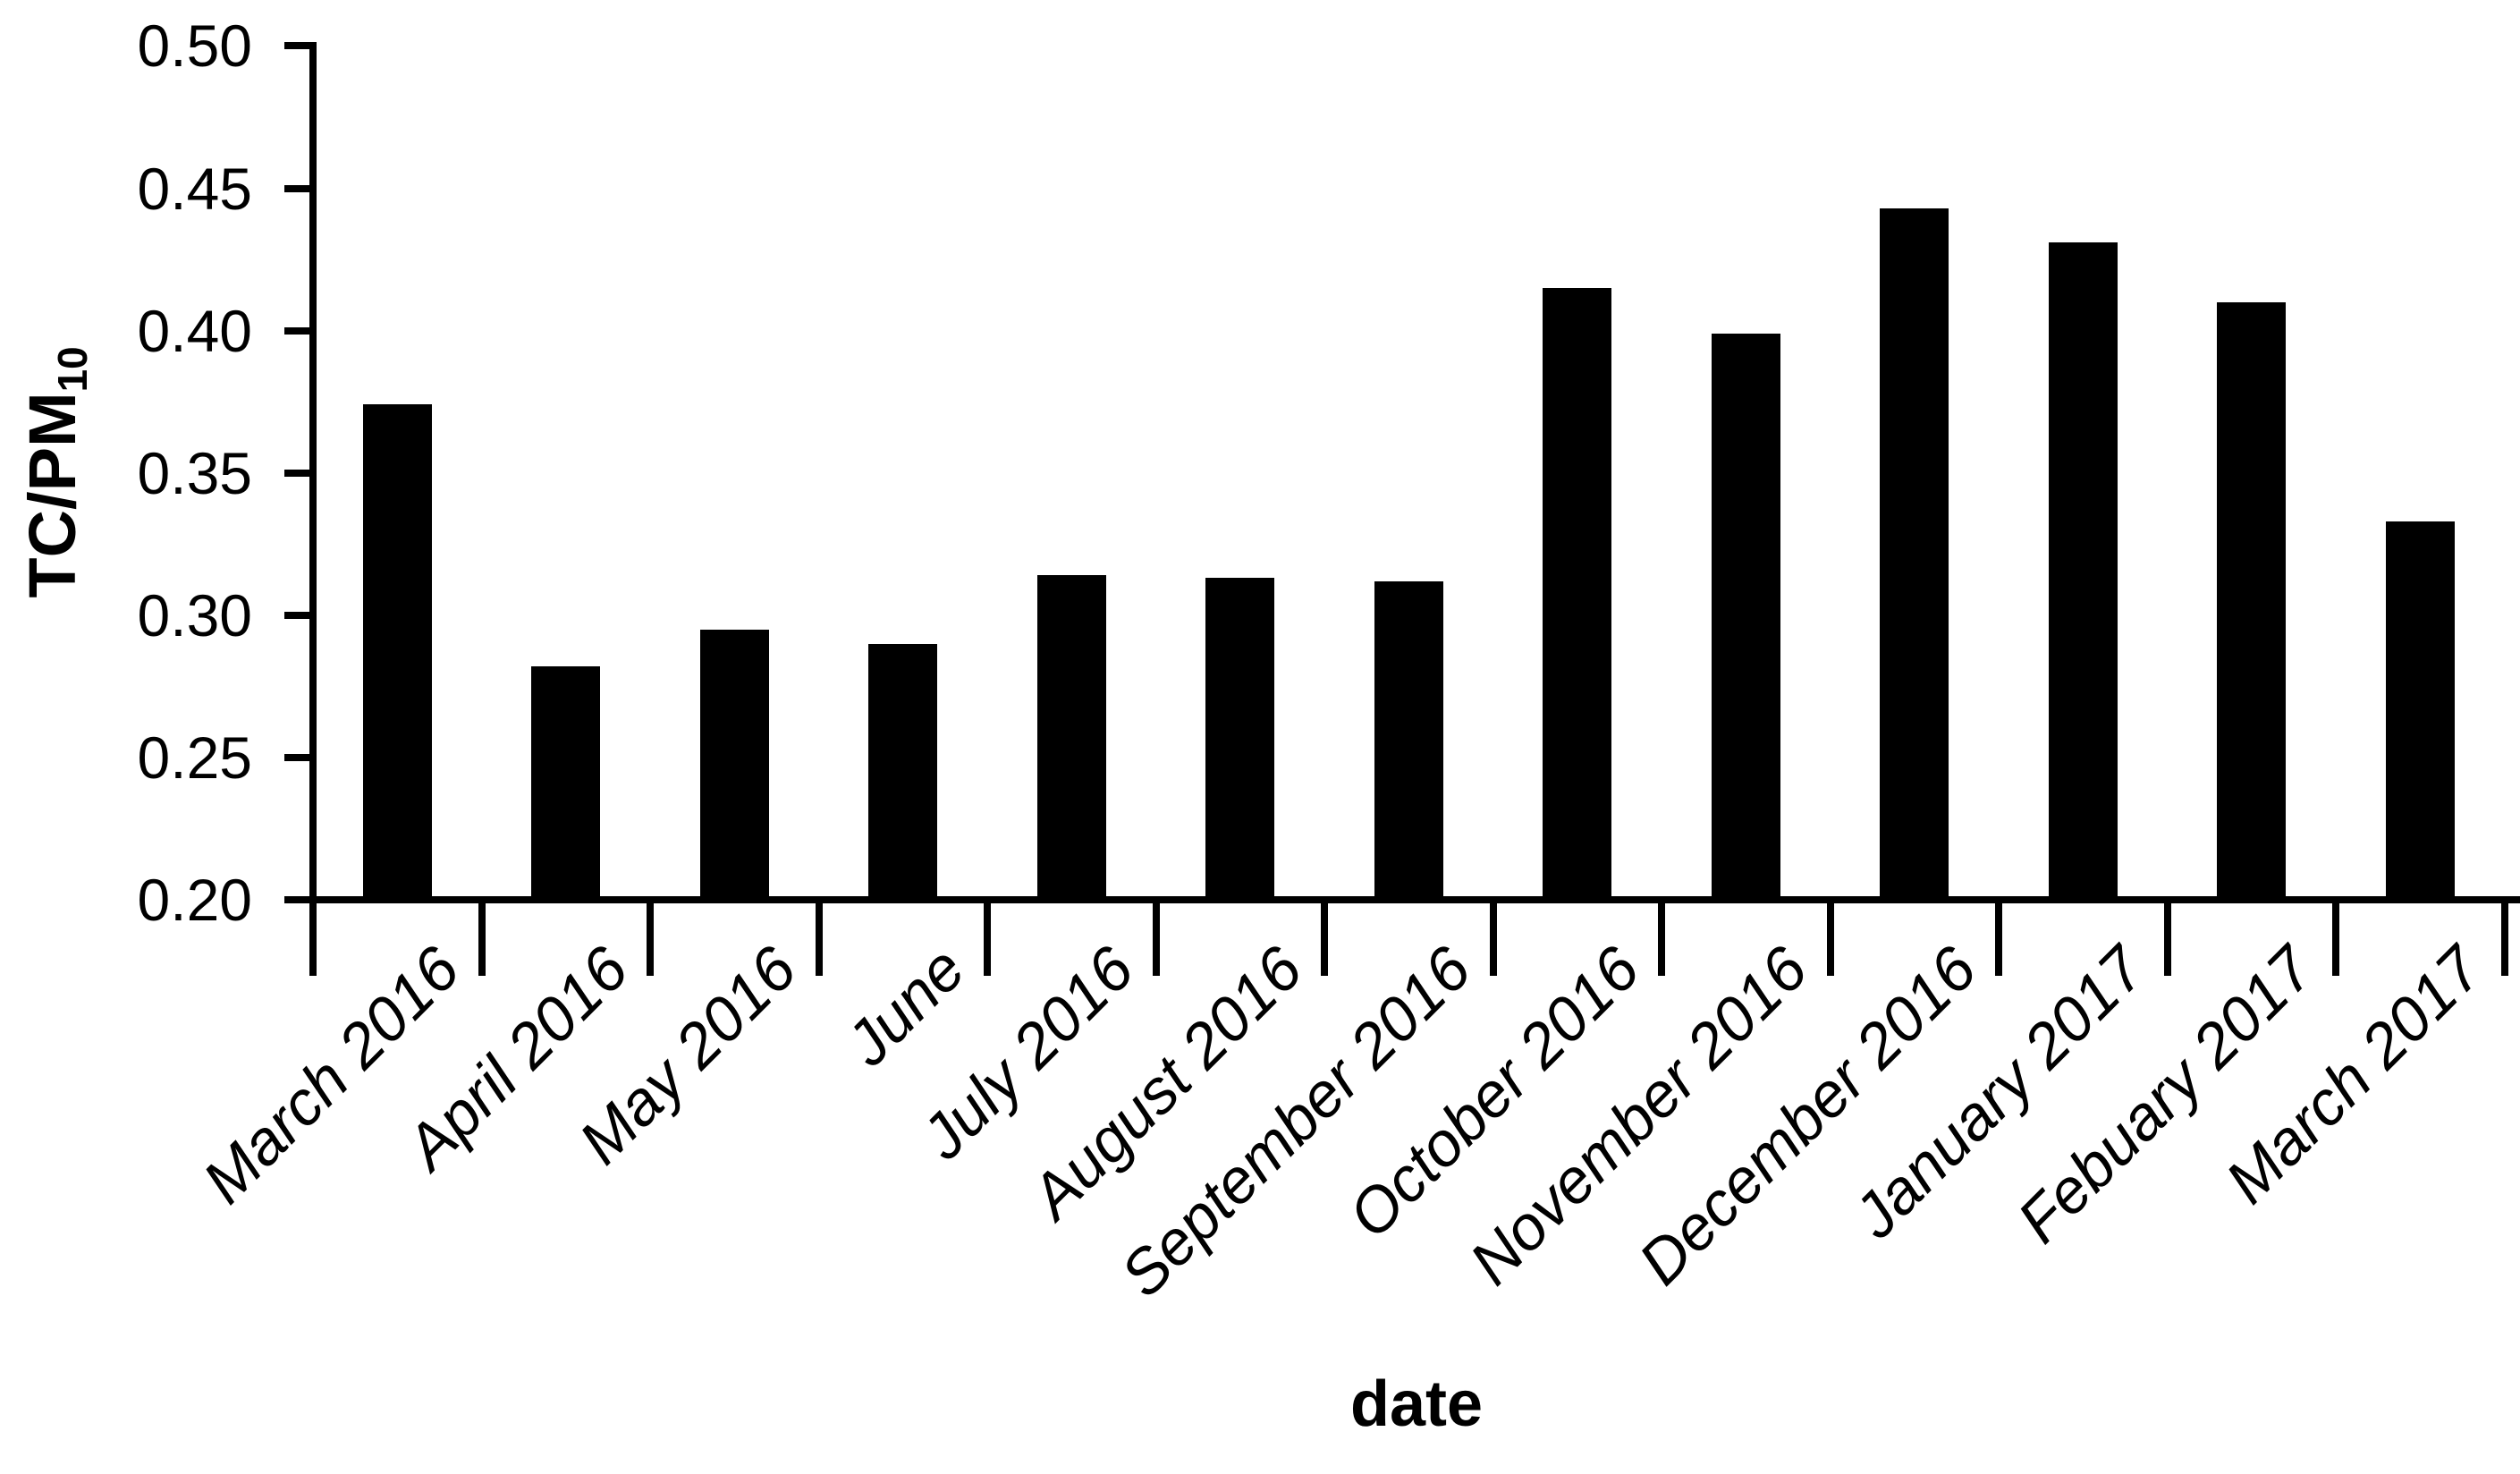 The image size is (2520, 1474). What do you see at coordinates (330, 1075) in the screenshot?
I see `x-axis-tick-label: March 2016` at bounding box center [330, 1075].